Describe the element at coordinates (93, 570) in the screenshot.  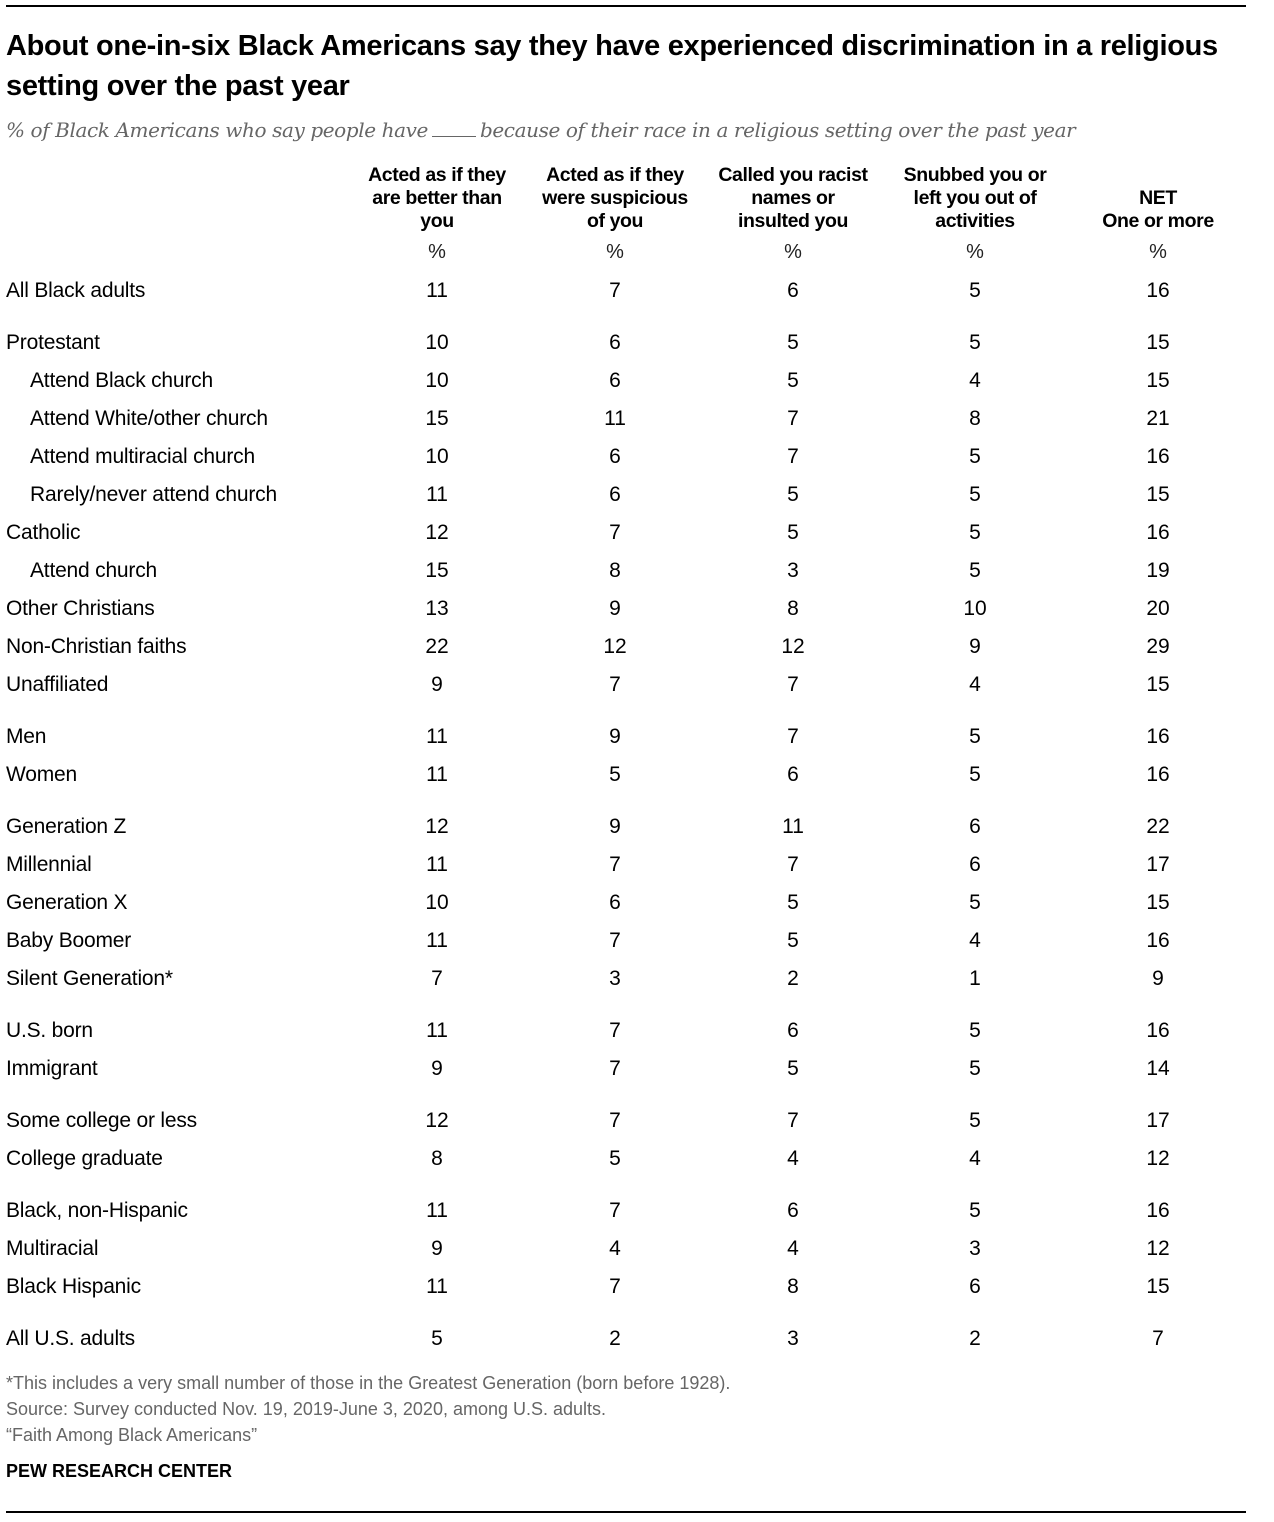
I see `row-label: Attend church` at that location.